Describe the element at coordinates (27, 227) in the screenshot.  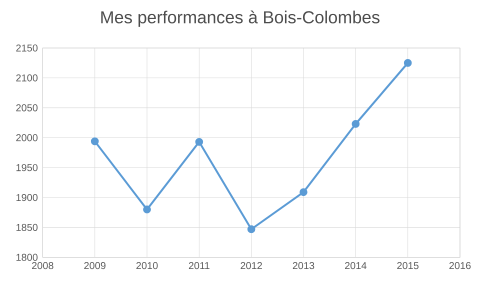
I see `y-tick-label: 1850` at that location.